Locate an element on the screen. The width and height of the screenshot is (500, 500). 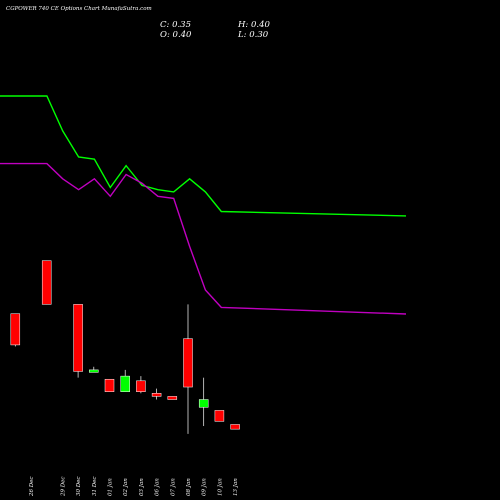
open-value: O: 0.40 is located at coordinates (176, 35).